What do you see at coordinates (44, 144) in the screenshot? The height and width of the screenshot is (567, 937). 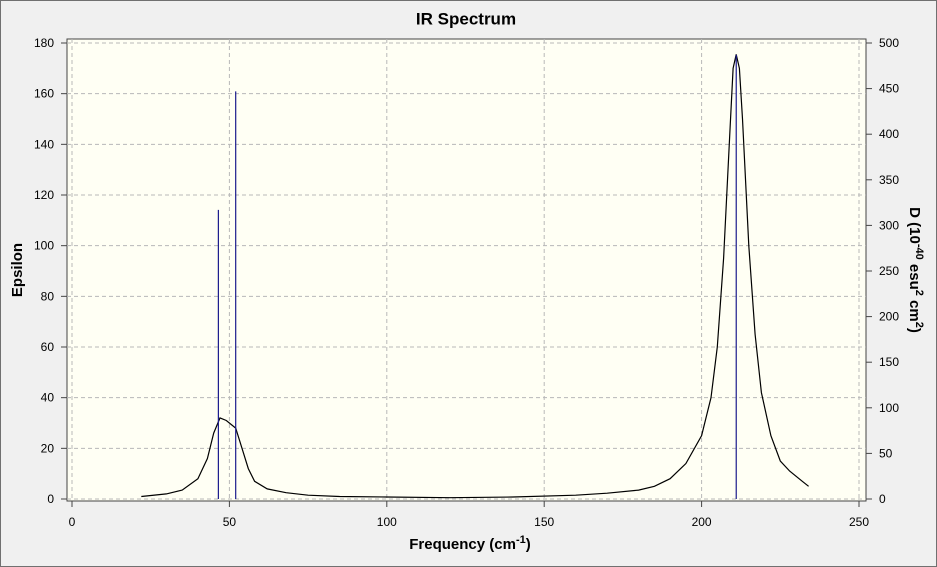 I see `y-tick-label: 140` at bounding box center [44, 144].